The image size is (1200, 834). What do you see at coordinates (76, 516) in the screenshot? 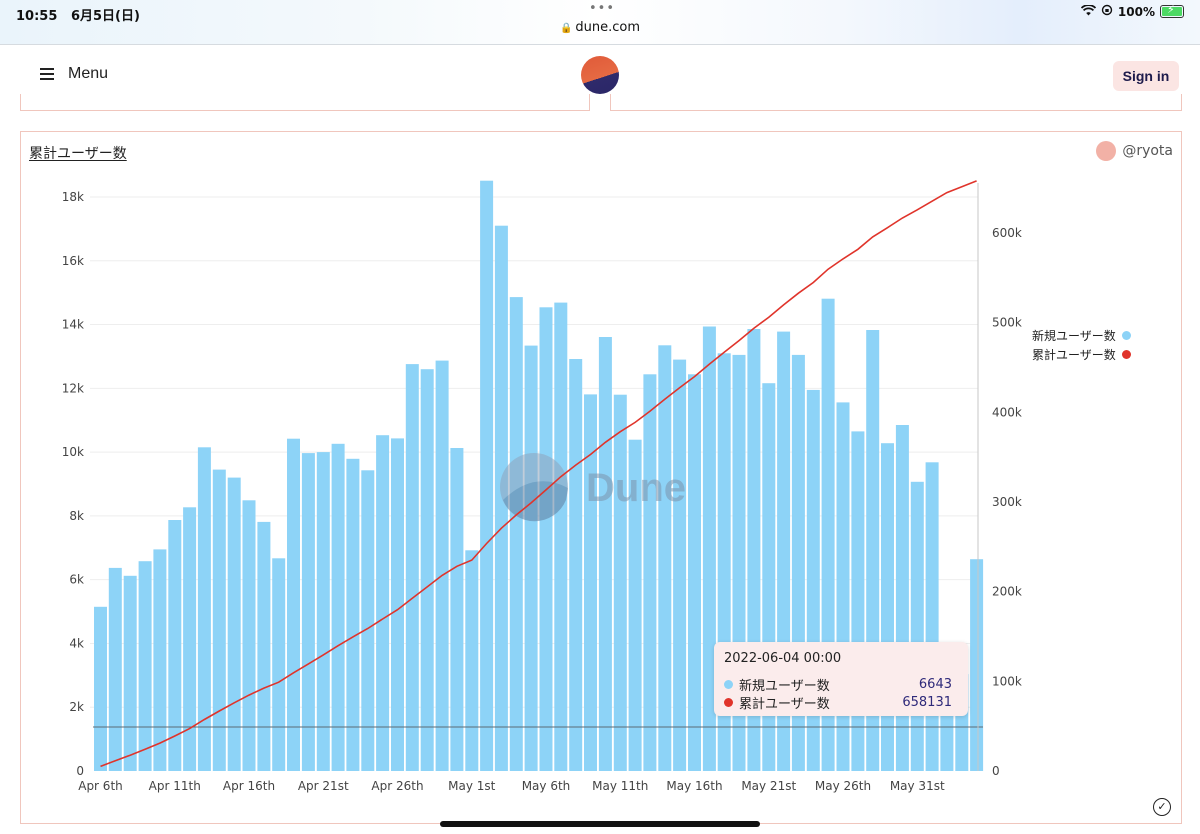
I see `left-axis-tick-label: 8k` at bounding box center [76, 516].